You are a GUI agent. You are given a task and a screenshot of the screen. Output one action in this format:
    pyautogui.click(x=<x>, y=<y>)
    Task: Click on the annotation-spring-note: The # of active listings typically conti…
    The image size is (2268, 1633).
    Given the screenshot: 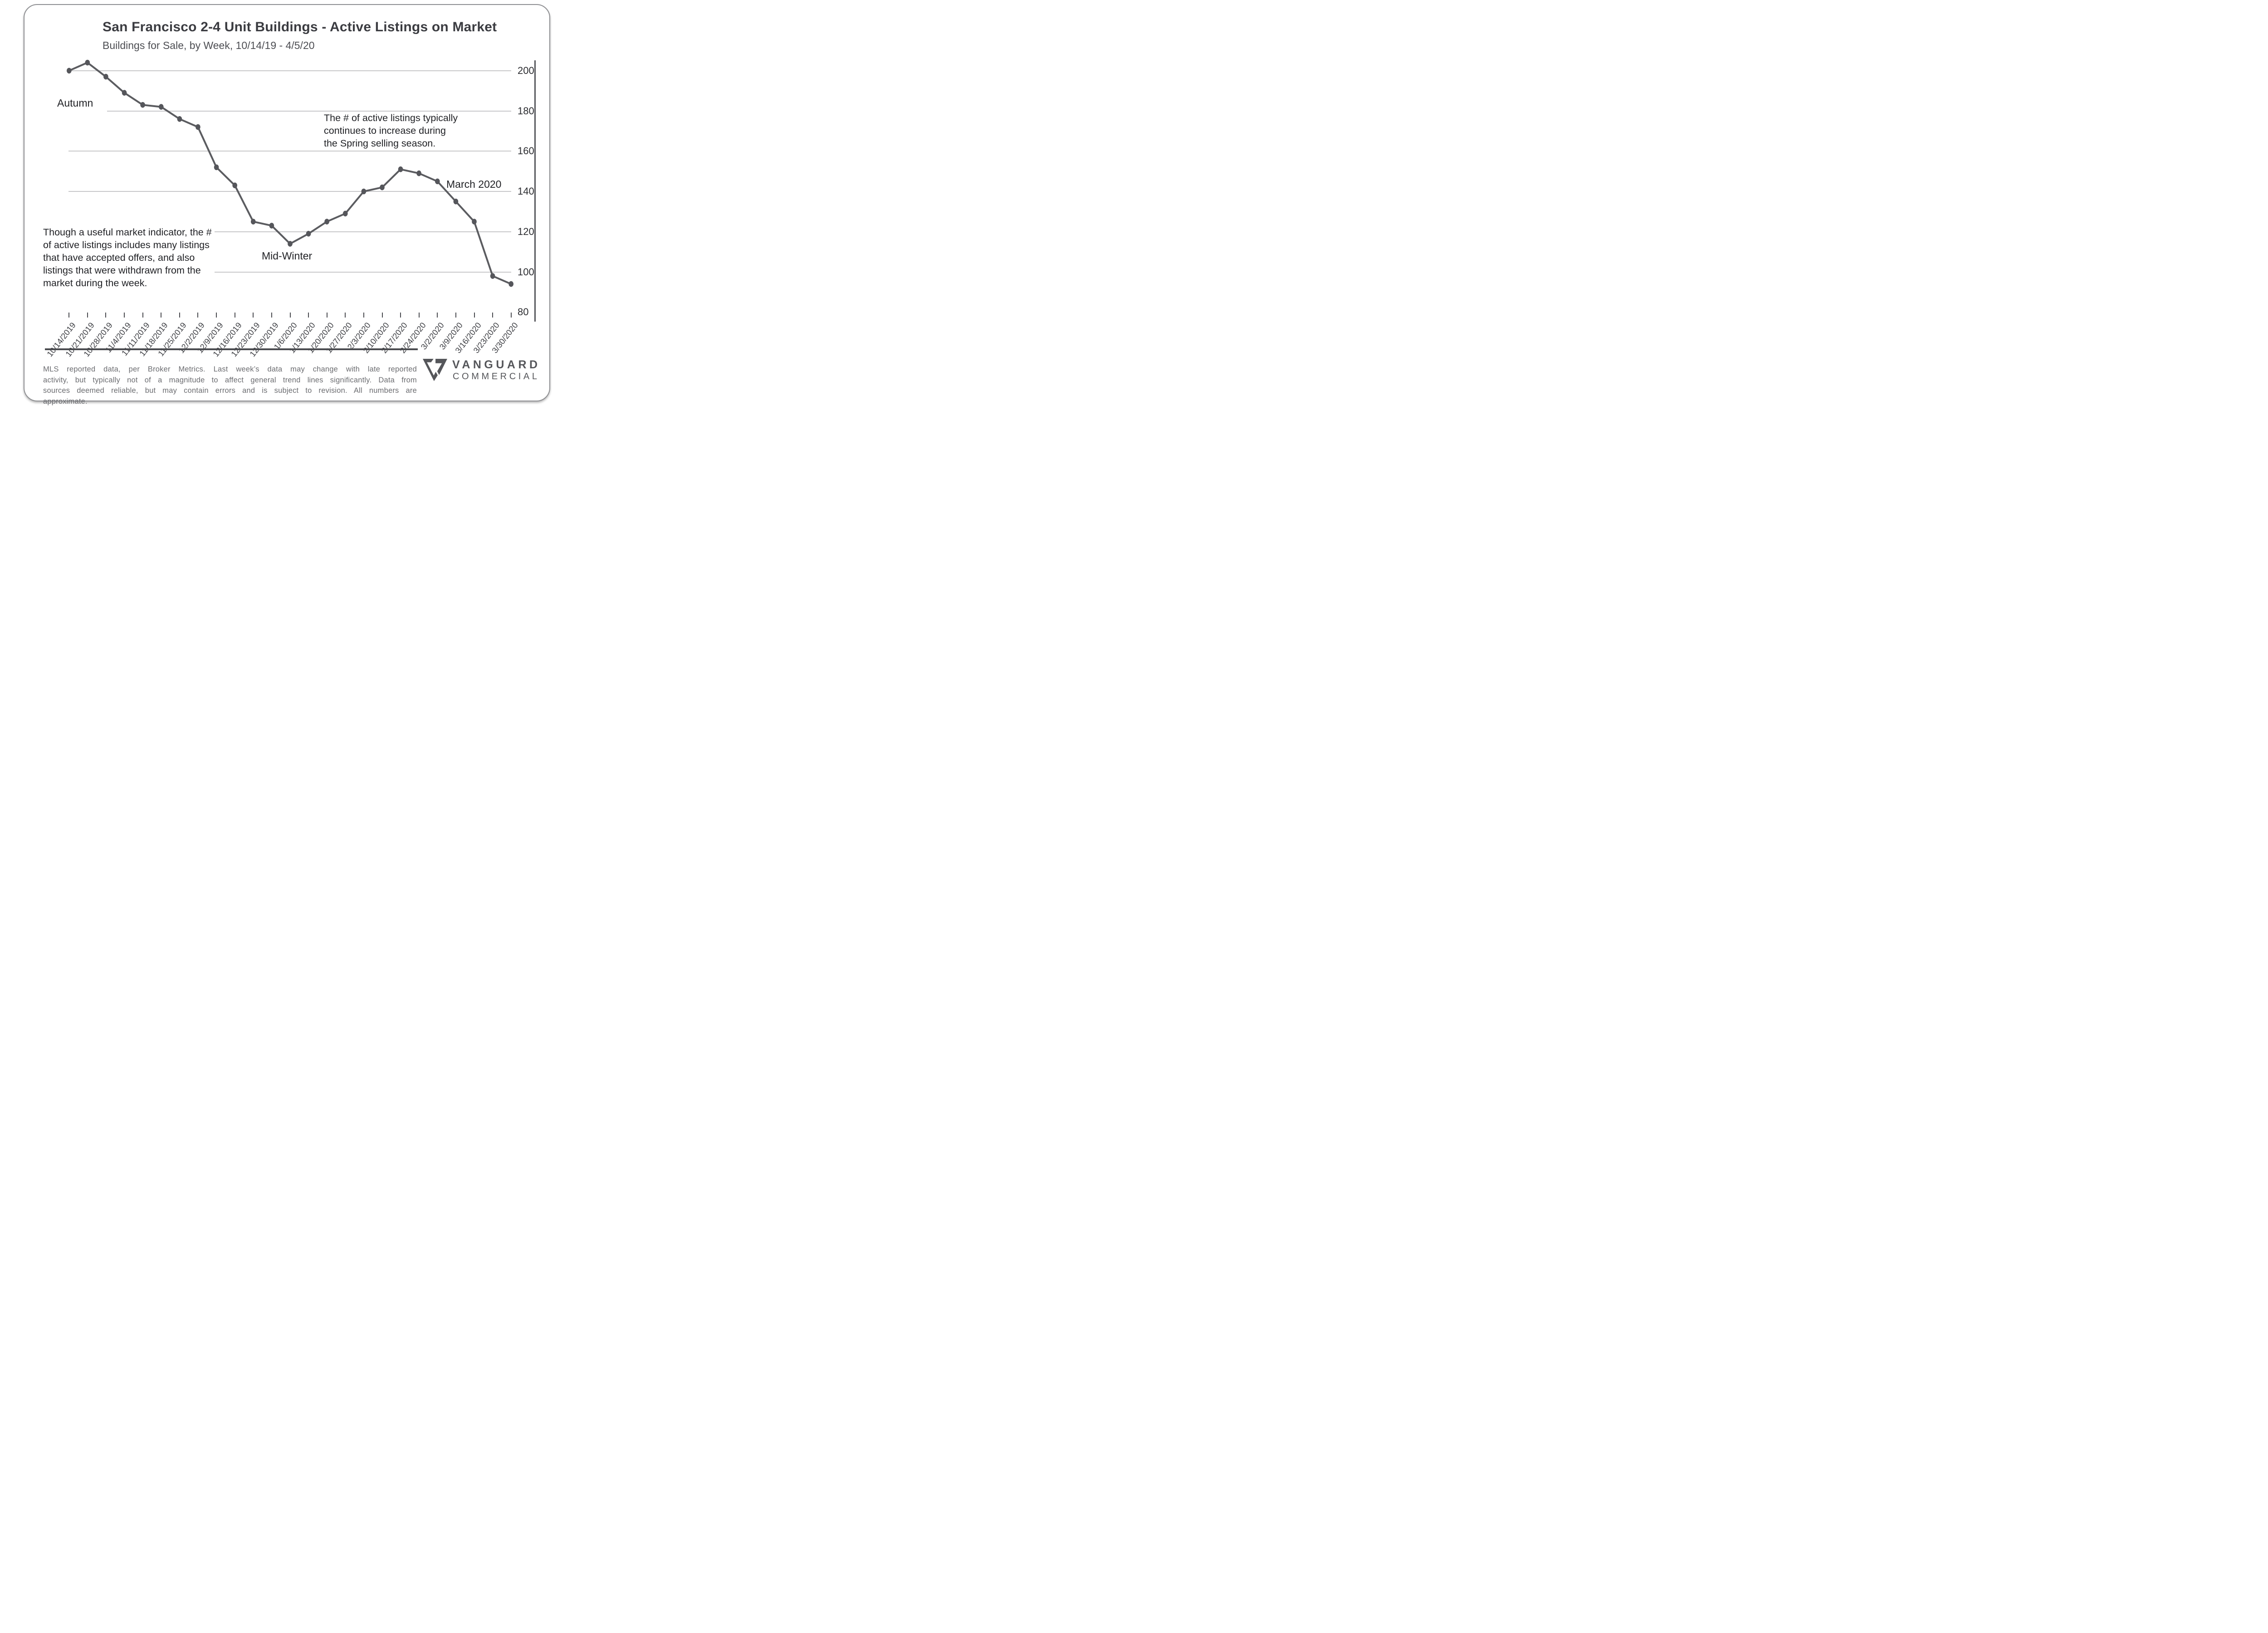 What is the action you would take?
    pyautogui.click(x=391, y=130)
    